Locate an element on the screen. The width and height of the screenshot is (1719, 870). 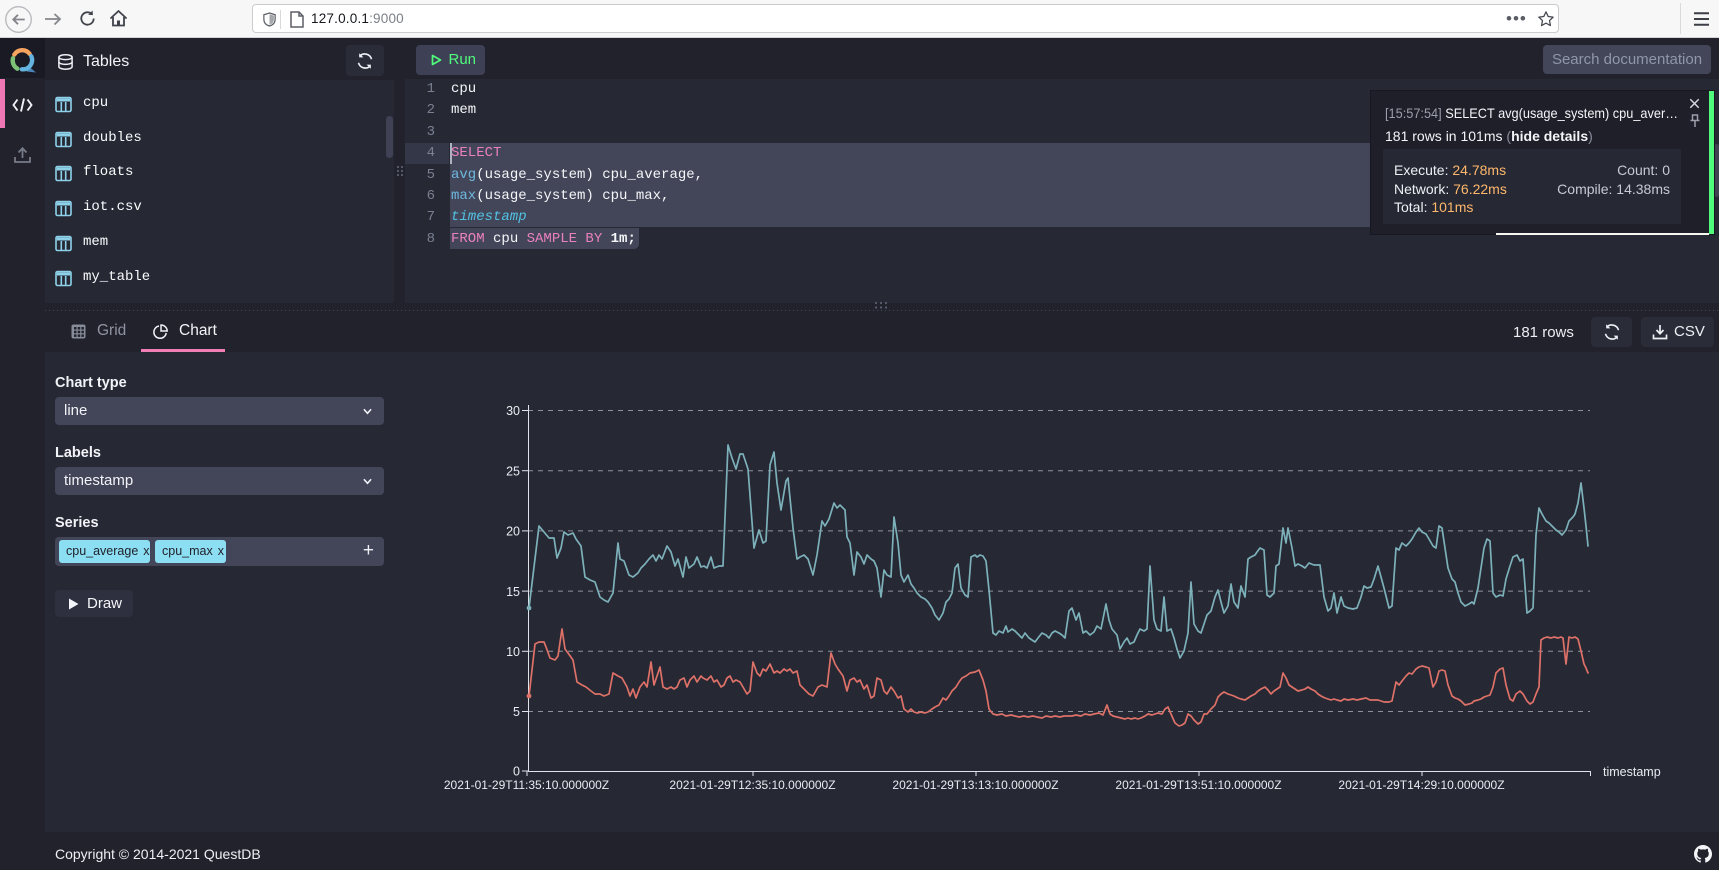
svg-text: 15 is located at coordinates (513, 592).